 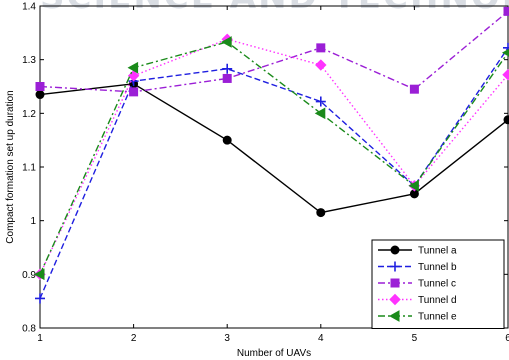 I want to click on y-tick-label: 0.9, so click(x=29, y=275).